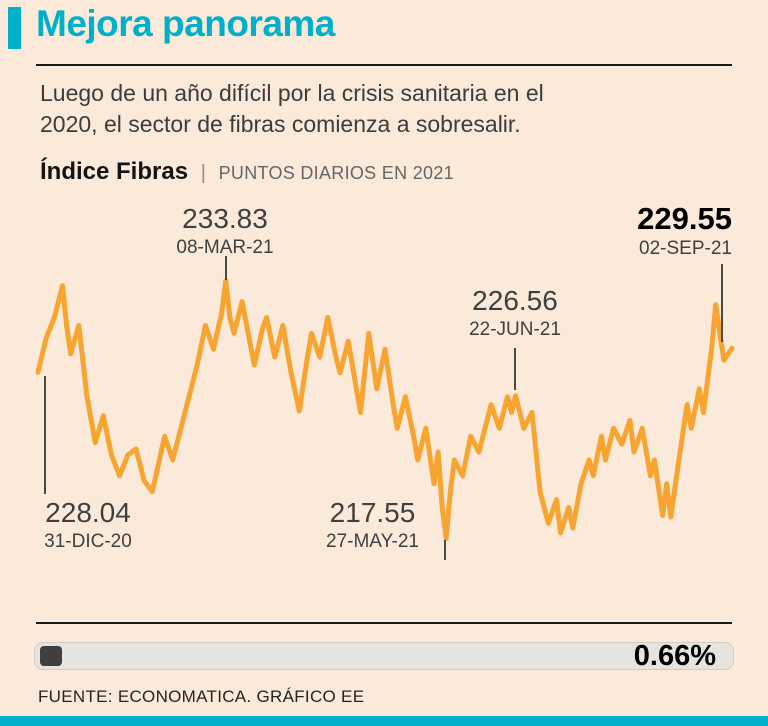 The image size is (768, 726). Describe the element at coordinates (226, 268) in the screenshot. I see `annotation-peak-leader` at that location.